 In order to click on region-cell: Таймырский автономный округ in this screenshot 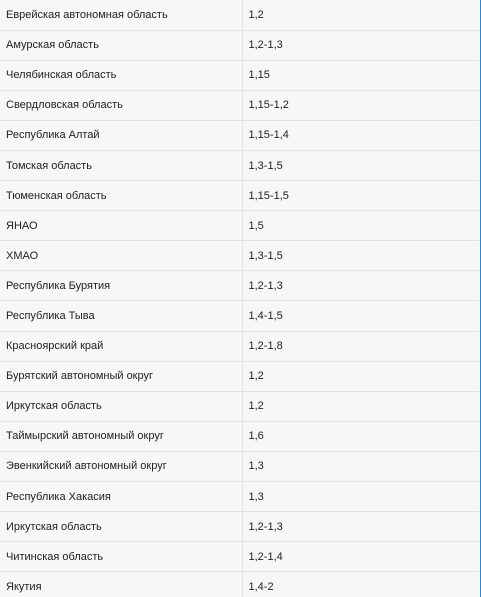, I will do `click(121, 436)`.